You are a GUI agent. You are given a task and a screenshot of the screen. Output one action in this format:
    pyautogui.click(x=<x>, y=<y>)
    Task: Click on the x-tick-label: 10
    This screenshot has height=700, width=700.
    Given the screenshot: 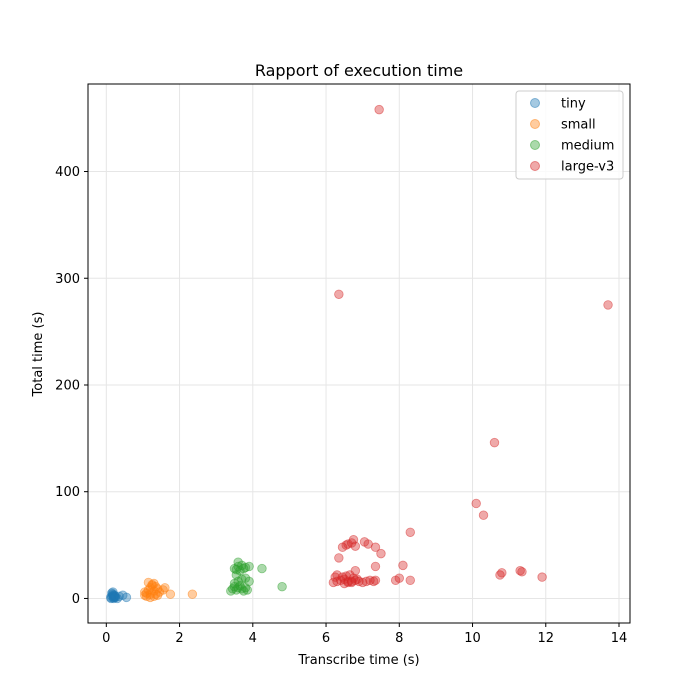 What is the action you would take?
    pyautogui.click(x=472, y=638)
    